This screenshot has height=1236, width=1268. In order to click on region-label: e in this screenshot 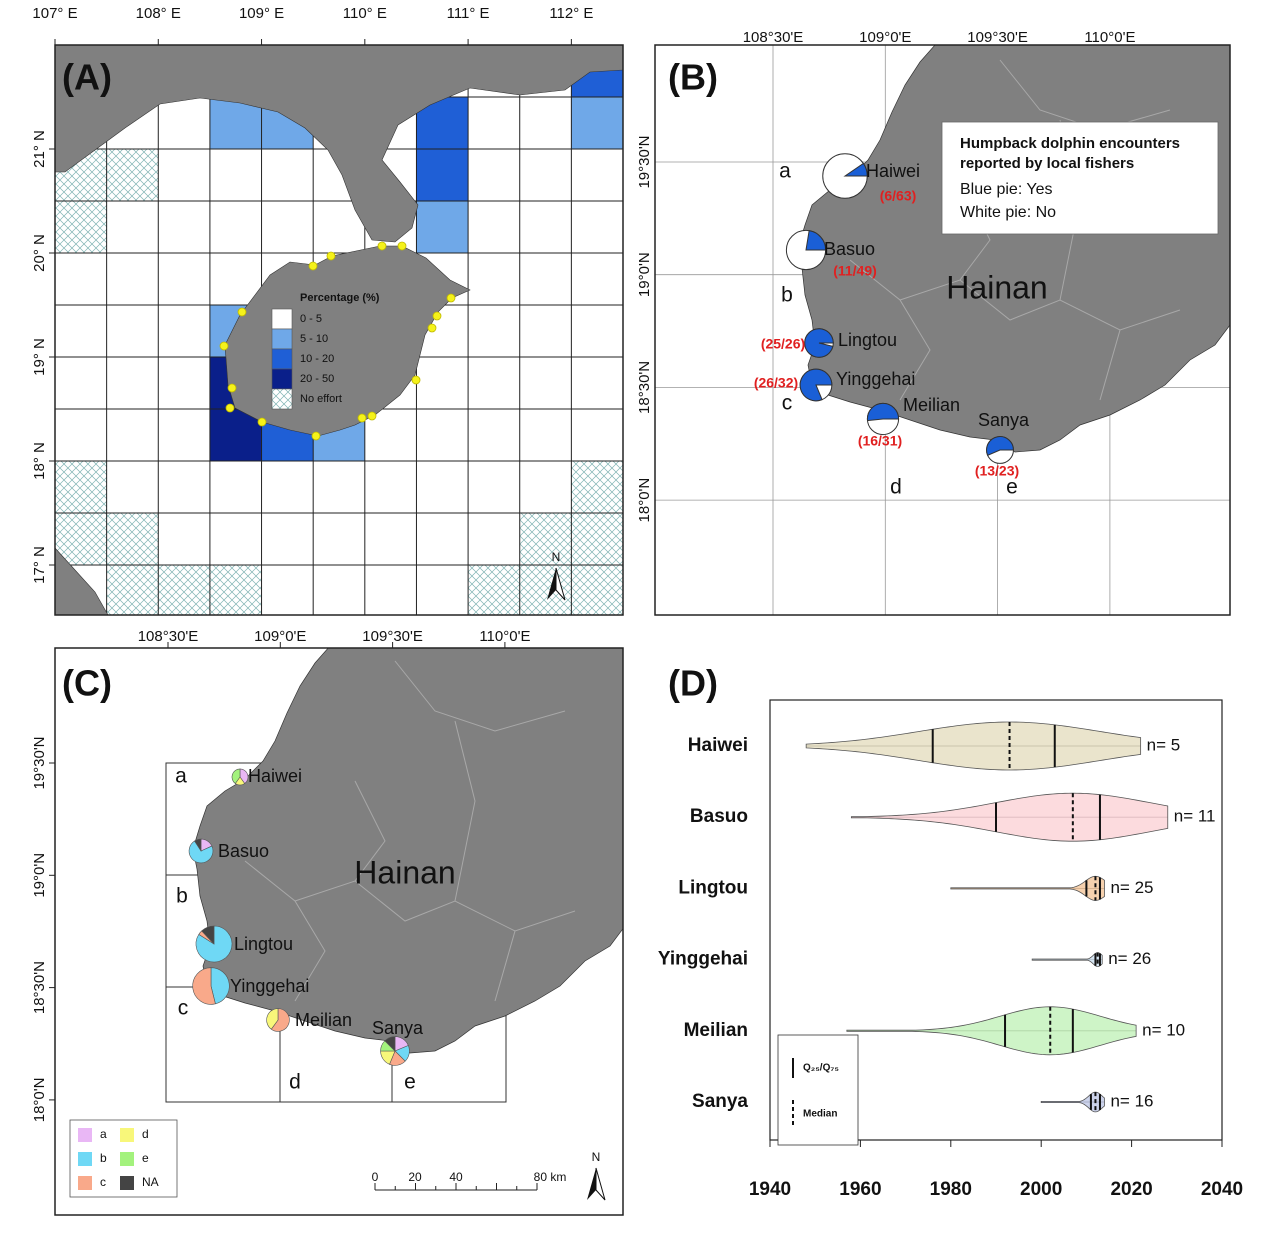, I will do `click(410, 1082)`.